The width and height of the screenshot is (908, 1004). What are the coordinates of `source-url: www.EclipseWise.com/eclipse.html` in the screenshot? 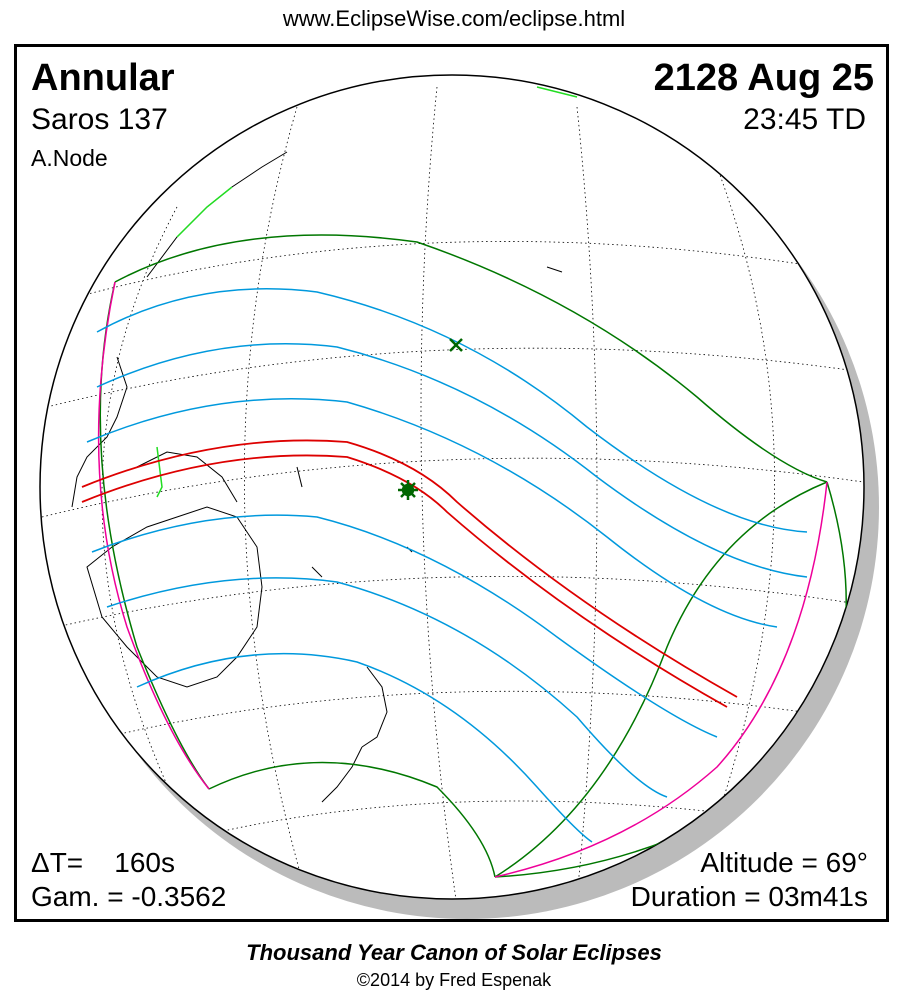 It's located at (454, 18).